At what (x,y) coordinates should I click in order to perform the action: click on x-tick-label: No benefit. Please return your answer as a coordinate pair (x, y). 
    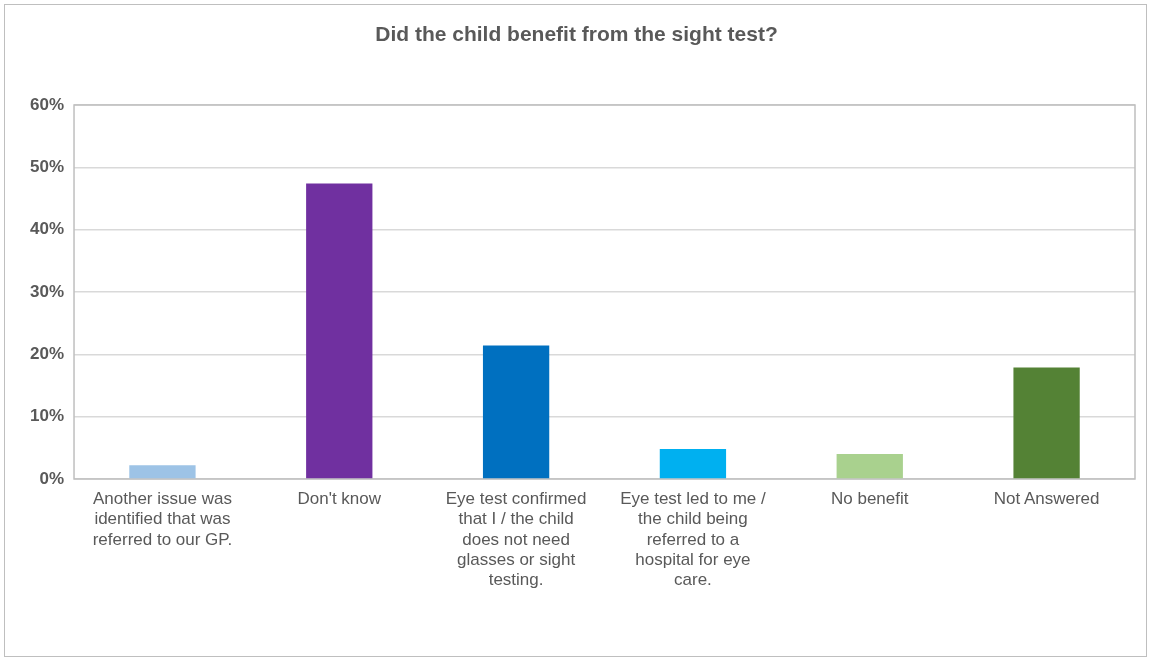
    Looking at the image, I should click on (870, 498).